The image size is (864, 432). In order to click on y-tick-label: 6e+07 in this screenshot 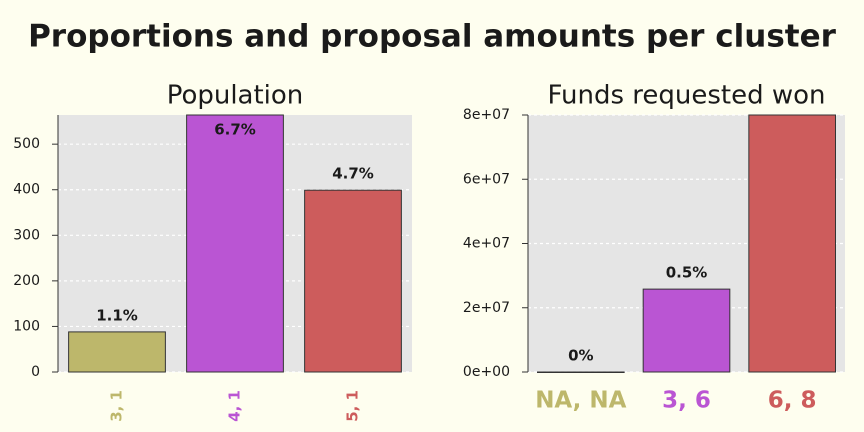, I will do `click(486, 179)`.